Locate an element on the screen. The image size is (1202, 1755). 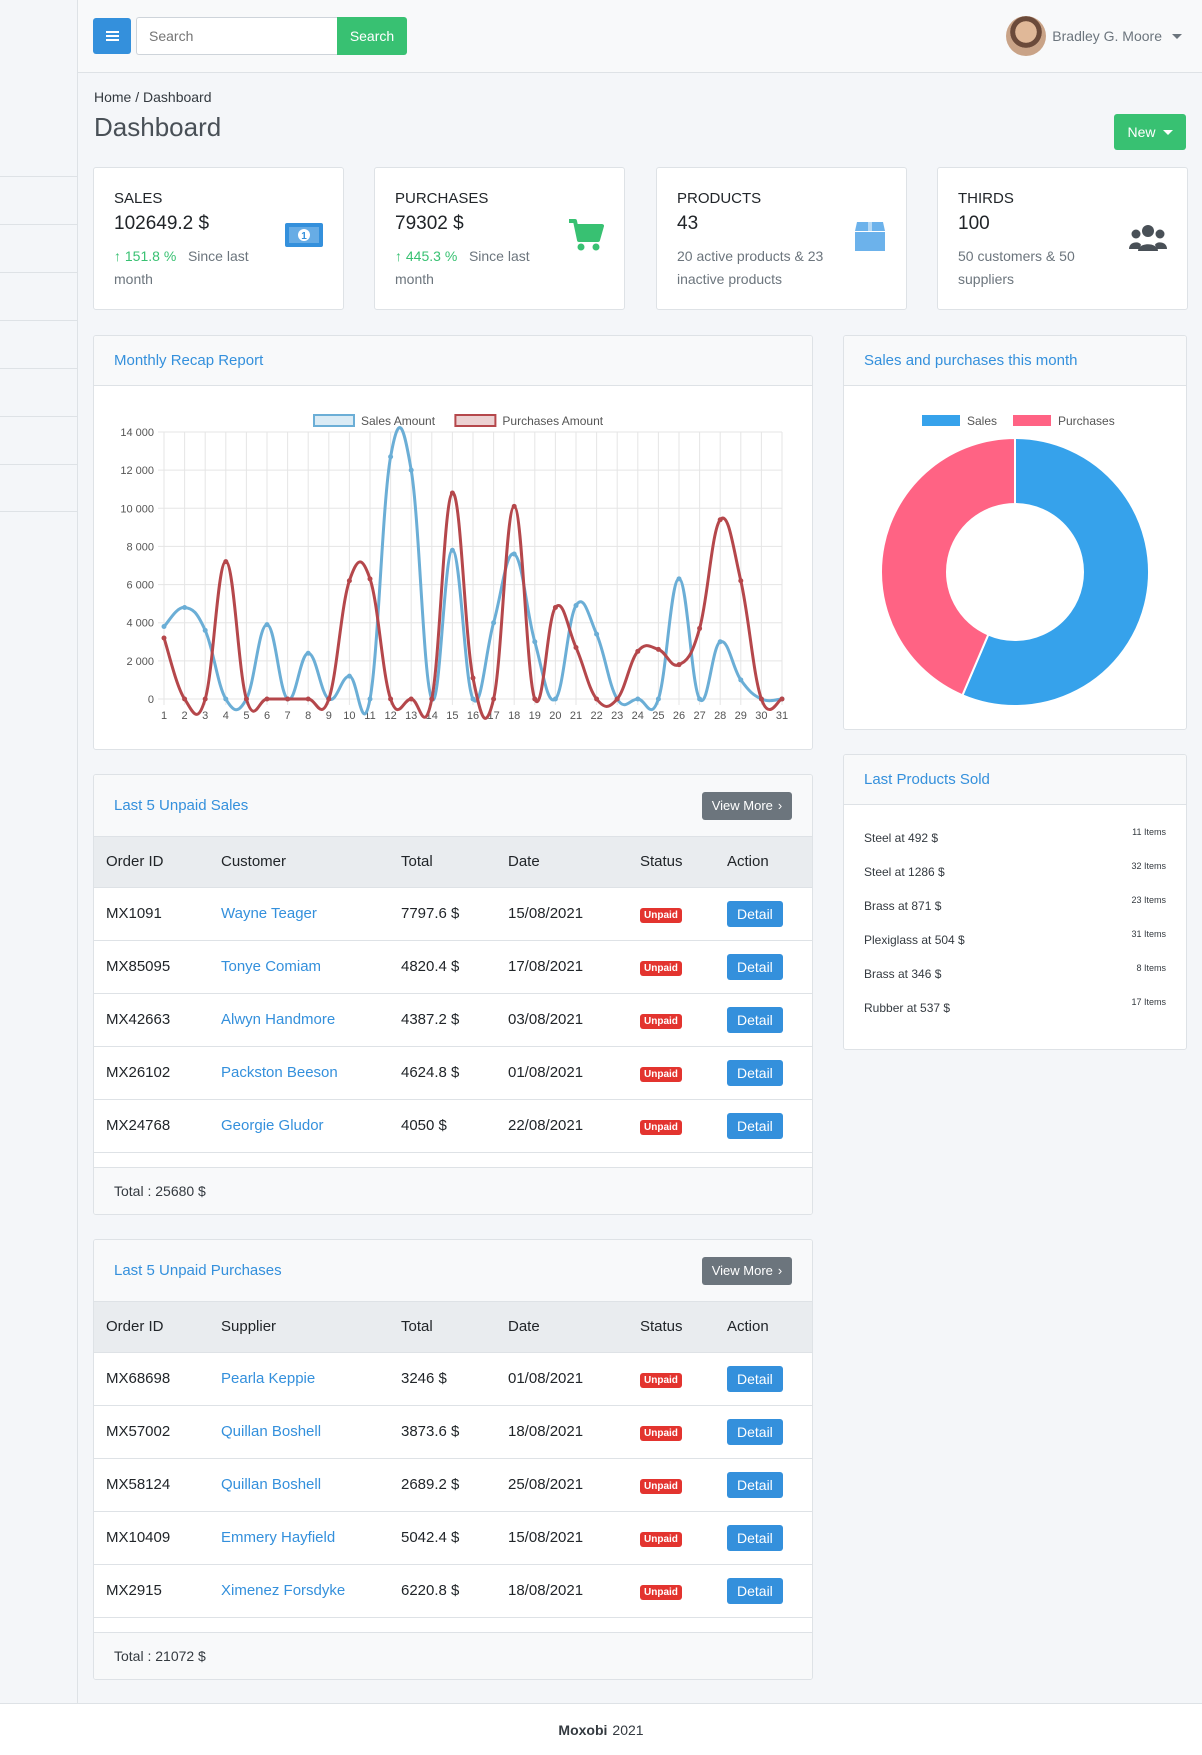
column-header: Date is located at coordinates (562, 862).